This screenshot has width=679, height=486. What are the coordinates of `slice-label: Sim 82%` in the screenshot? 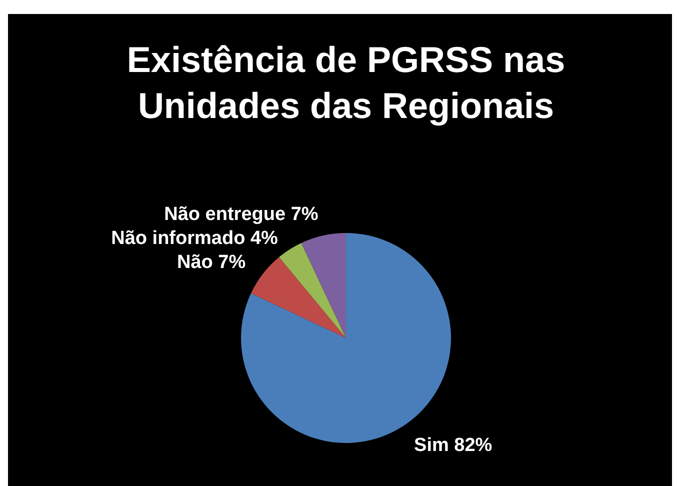 It's located at (453, 445).